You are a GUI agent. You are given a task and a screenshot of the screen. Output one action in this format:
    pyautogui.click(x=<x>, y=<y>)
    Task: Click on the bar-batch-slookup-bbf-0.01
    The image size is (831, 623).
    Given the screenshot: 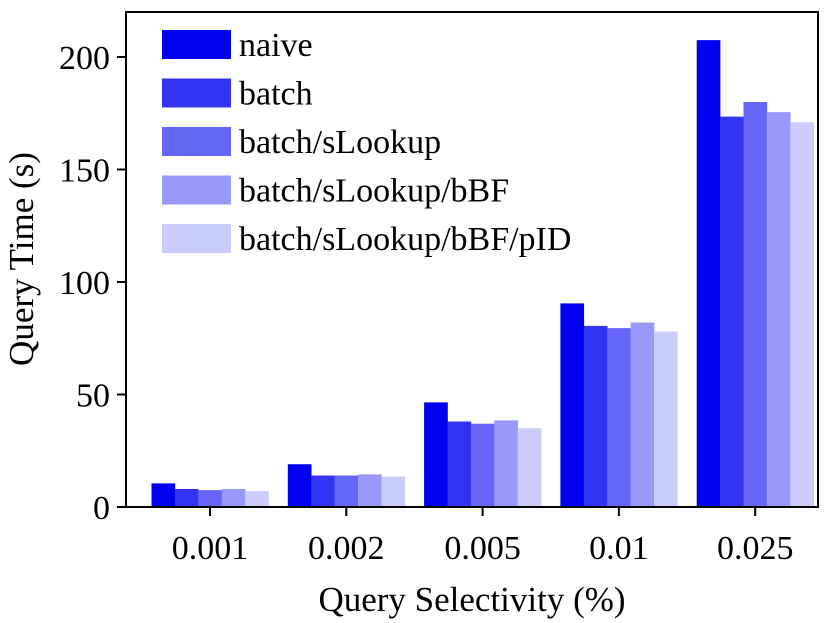 What is the action you would take?
    pyautogui.click(x=642, y=414)
    